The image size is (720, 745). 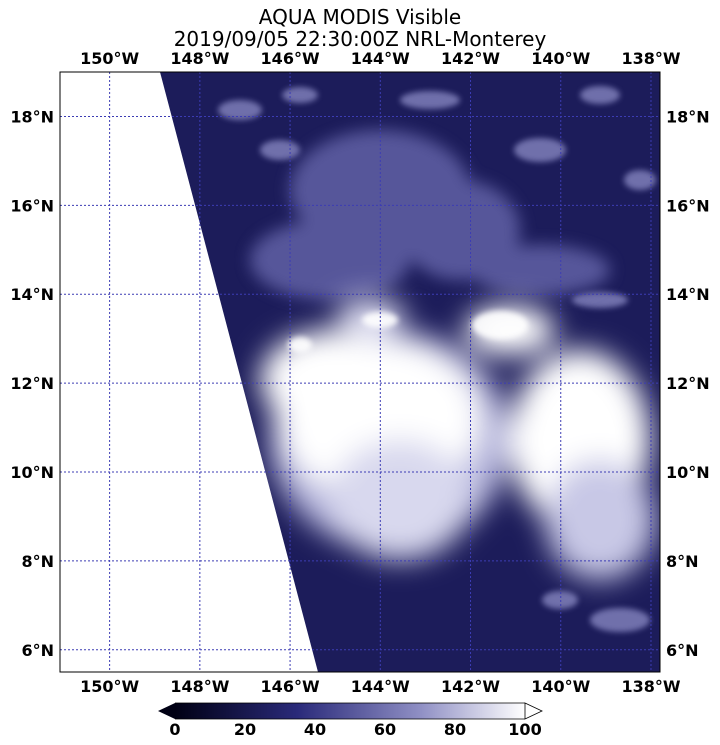 What do you see at coordinates (525, 729) in the screenshot?
I see `colorbar-tick-label: 100` at bounding box center [525, 729].